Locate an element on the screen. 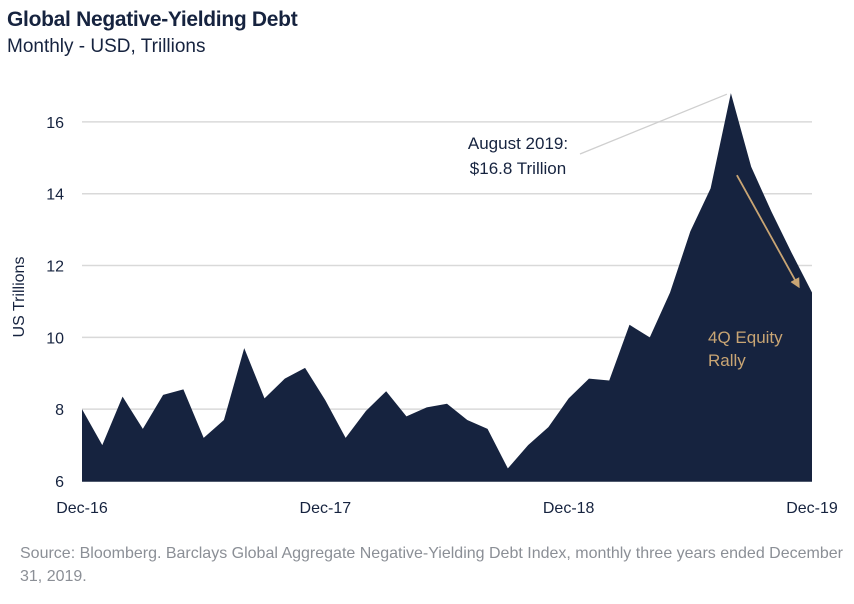 The image size is (854, 604). x-tick-label: Dec-16 is located at coordinates (82, 508).